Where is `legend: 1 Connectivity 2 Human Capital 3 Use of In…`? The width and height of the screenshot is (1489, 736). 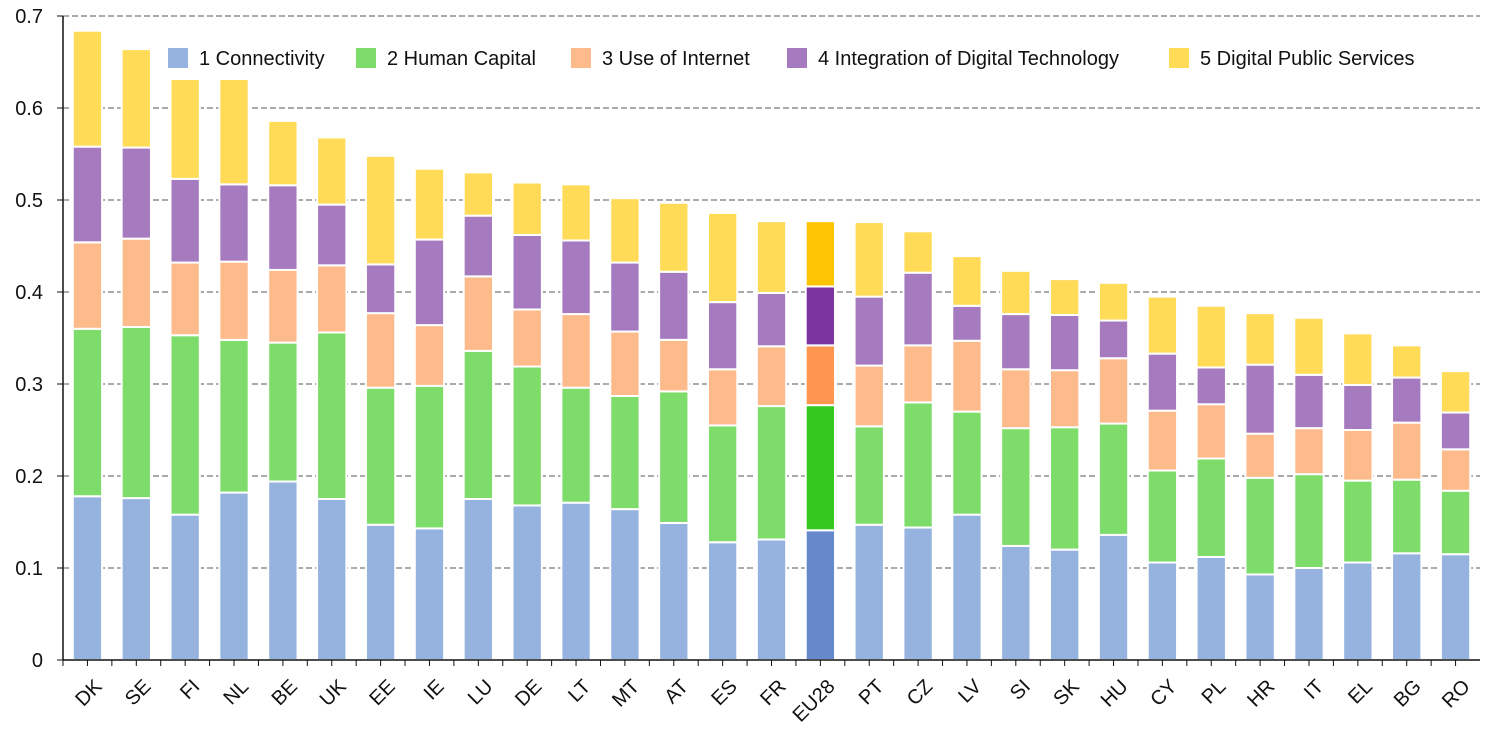
legend: 1 Connectivity 2 Human Capital 3 Use of In… is located at coordinates (800, 58).